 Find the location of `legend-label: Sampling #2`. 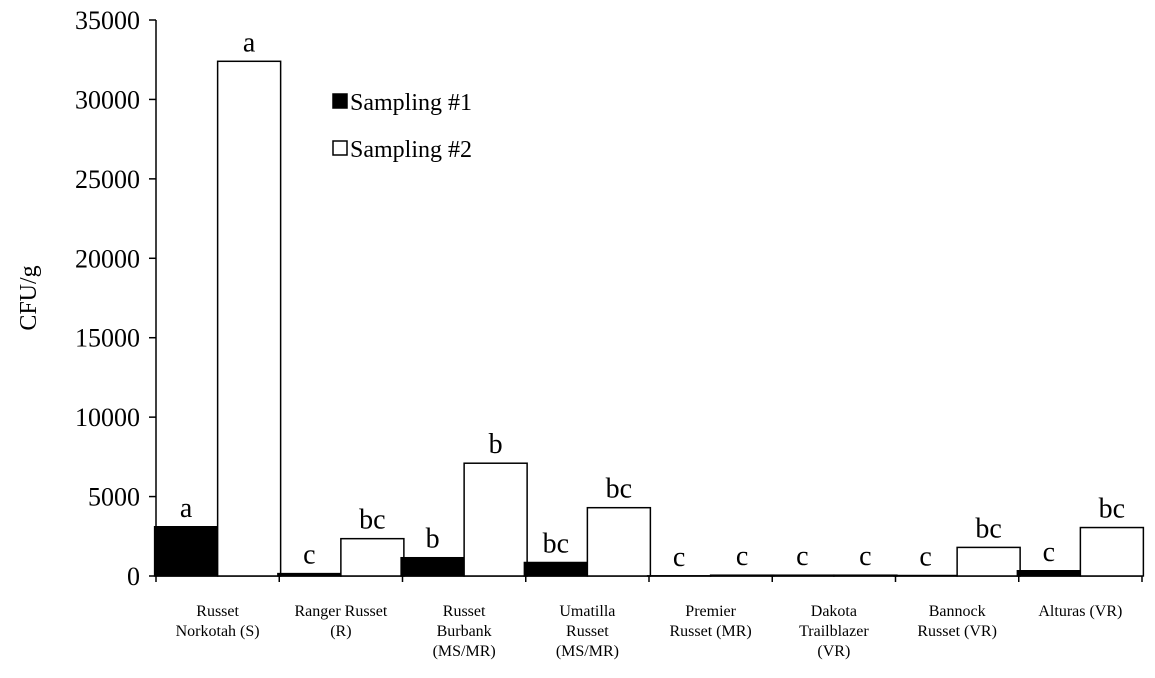

legend-label: Sampling #2 is located at coordinates (411, 150).